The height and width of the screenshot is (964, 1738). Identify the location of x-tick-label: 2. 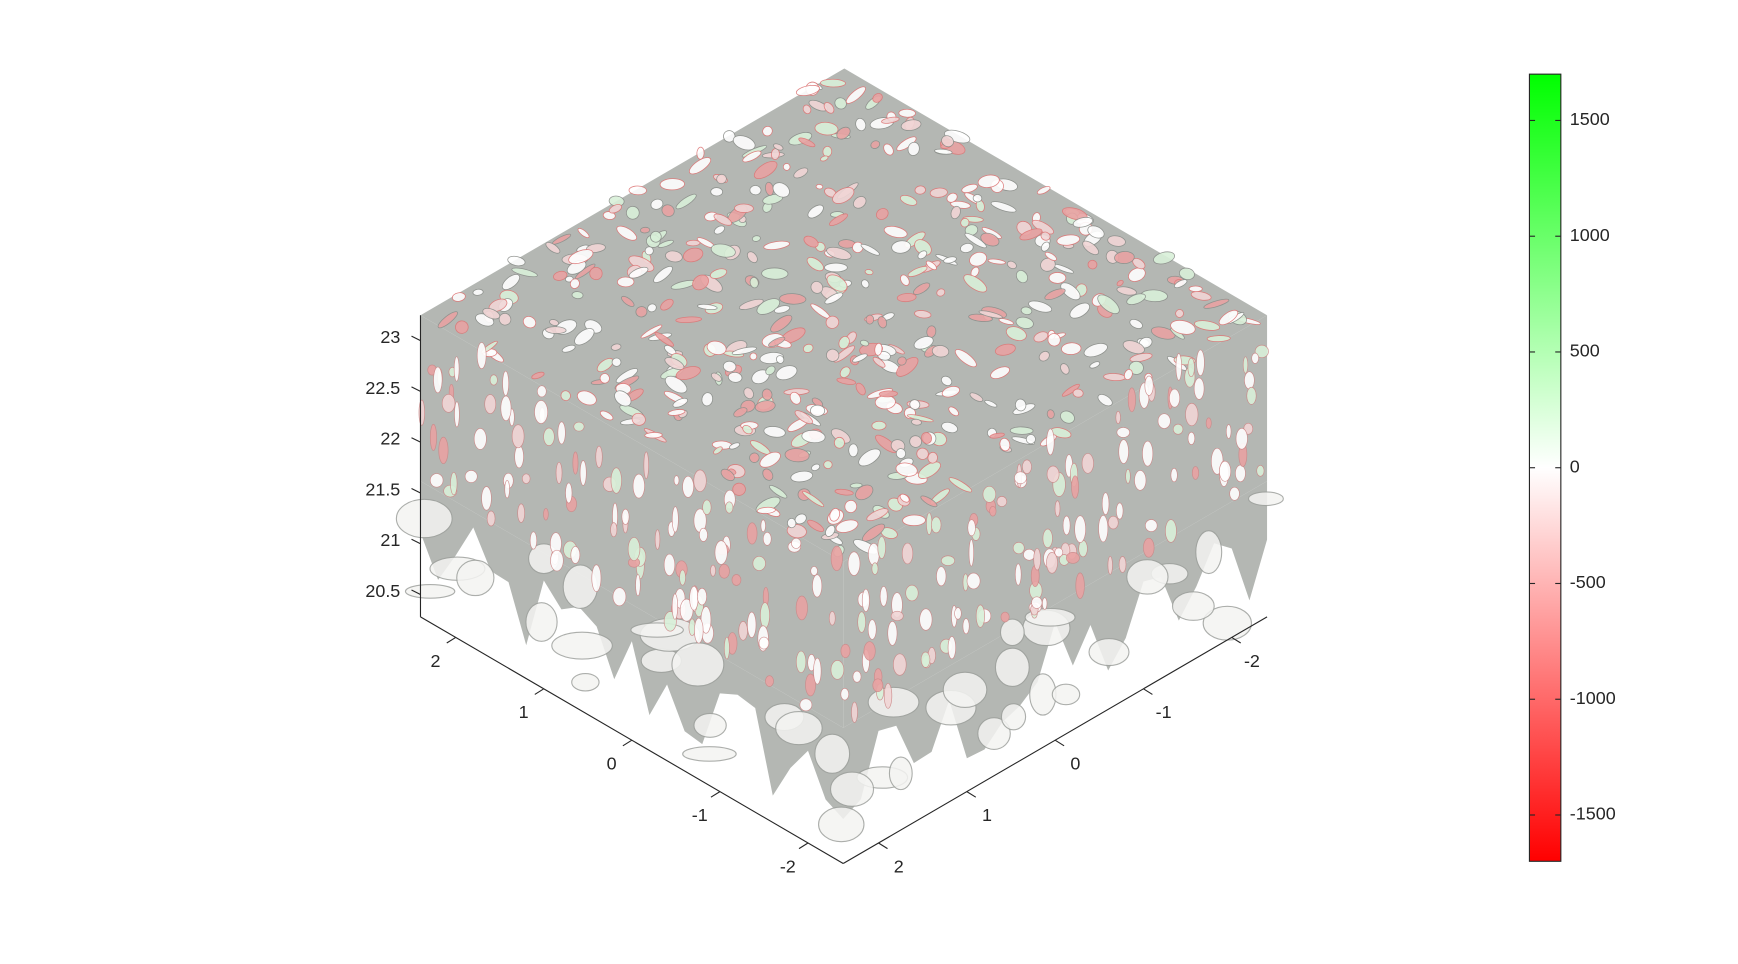
(436, 661).